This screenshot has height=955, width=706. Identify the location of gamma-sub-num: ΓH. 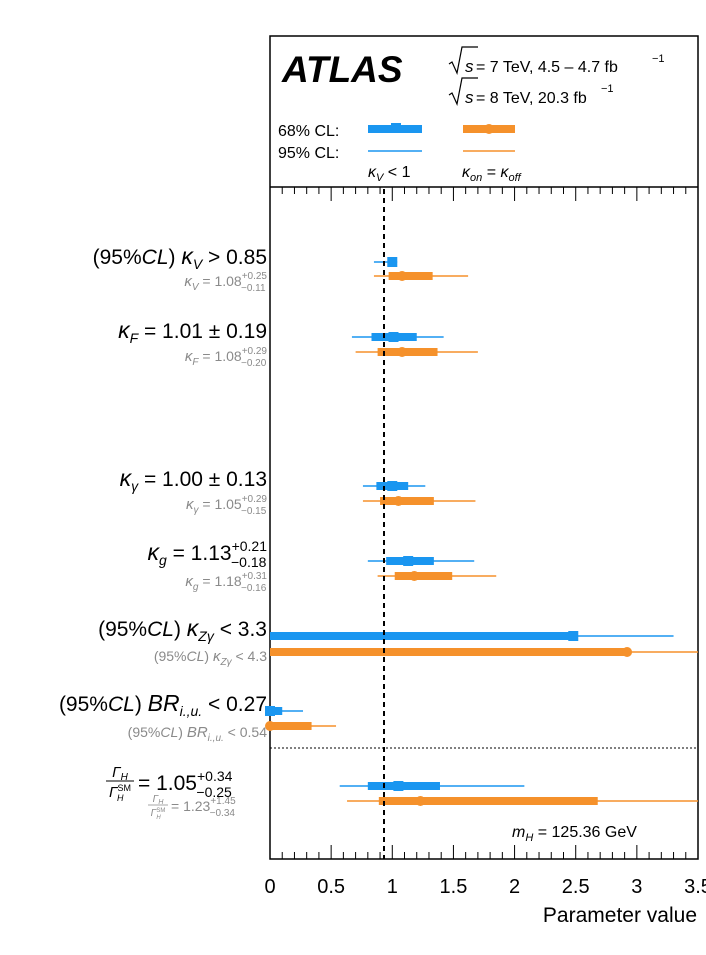
(159, 800).